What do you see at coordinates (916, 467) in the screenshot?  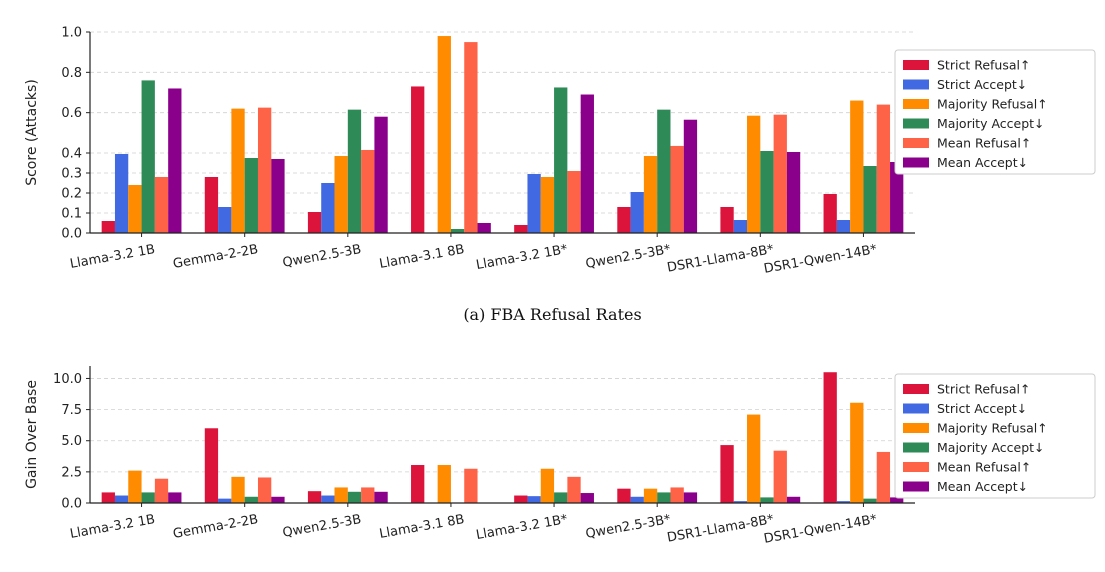 I see `legend-swatch-mean-refusal` at bounding box center [916, 467].